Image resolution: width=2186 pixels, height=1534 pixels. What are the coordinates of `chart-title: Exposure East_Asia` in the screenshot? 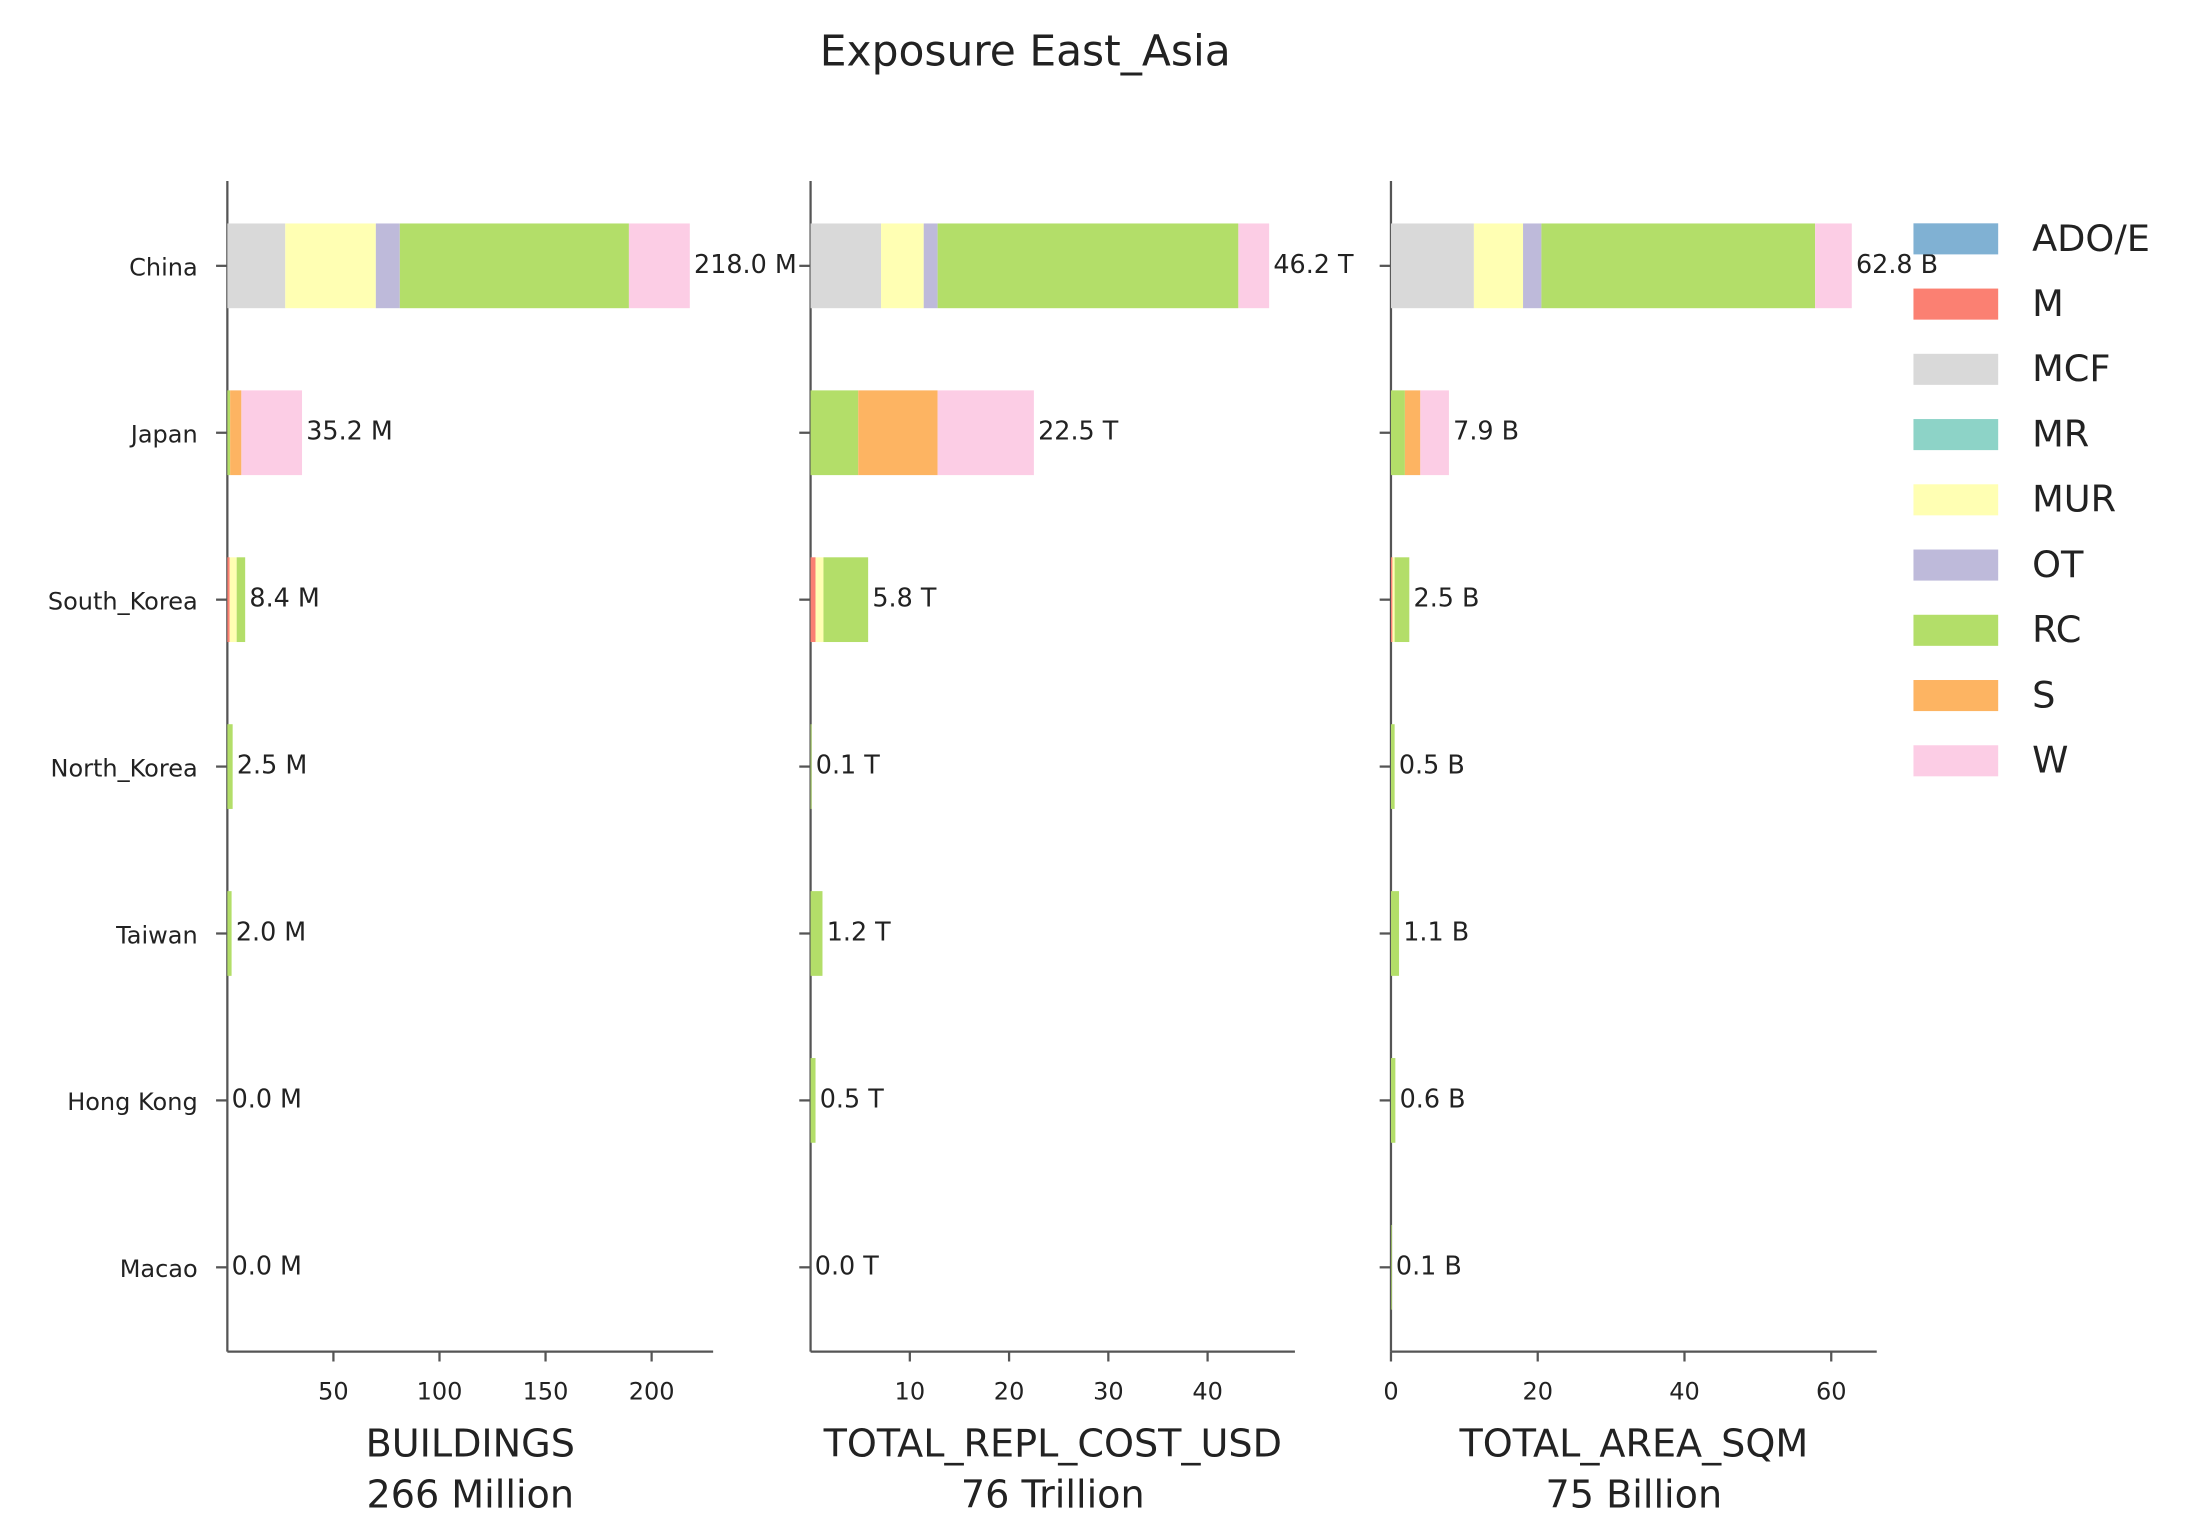 It's located at (1025, 50).